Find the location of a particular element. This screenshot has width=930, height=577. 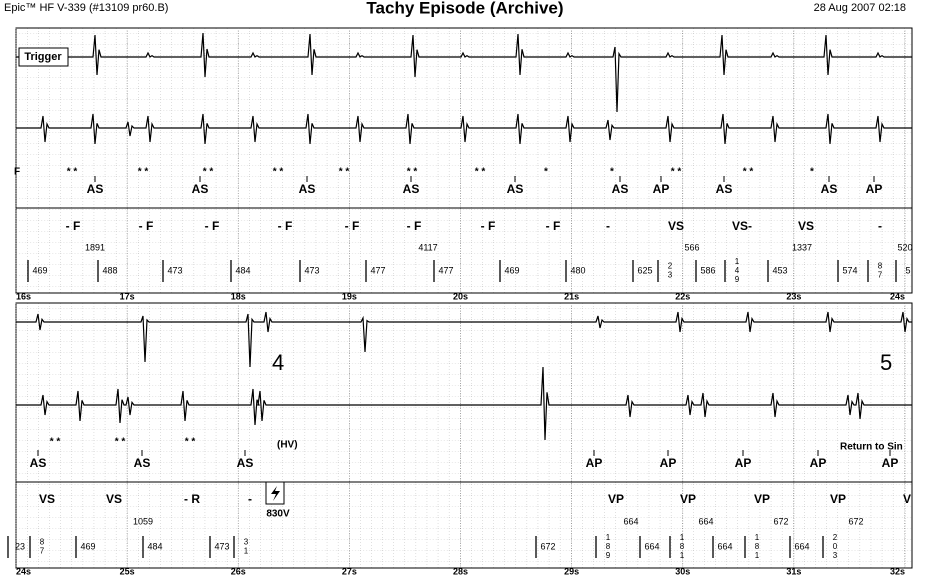

time-label: 30s is located at coordinates (682, 571).